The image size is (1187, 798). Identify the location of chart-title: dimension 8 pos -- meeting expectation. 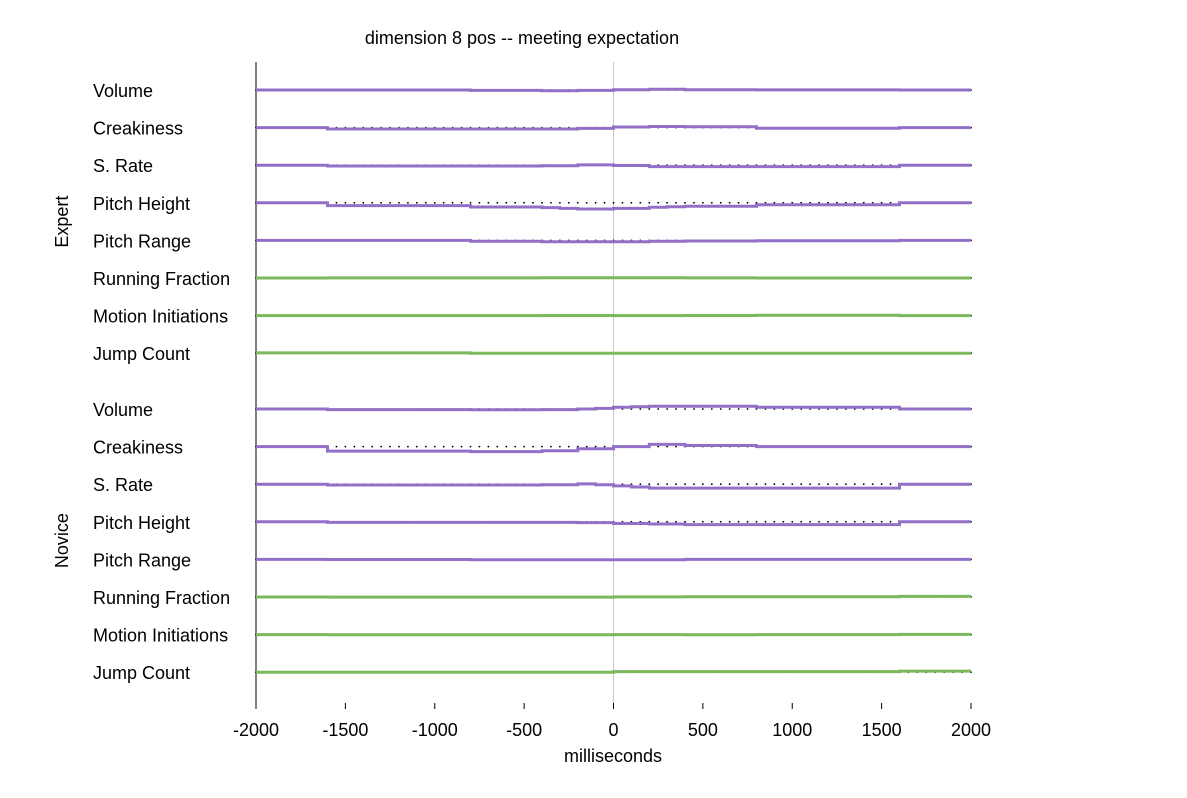
(522, 38).